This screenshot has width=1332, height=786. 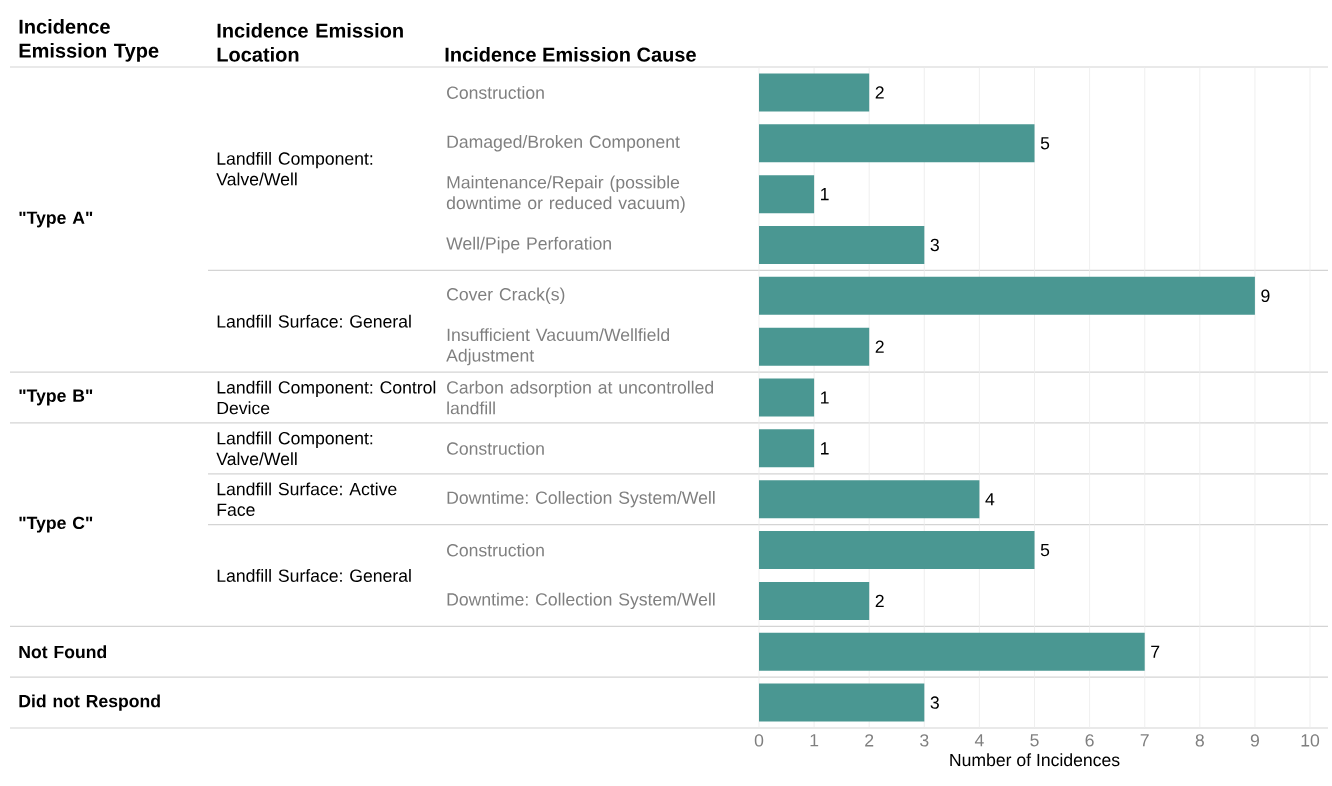 I want to click on text: Landfill Surface: Active Face, so click(x=307, y=499).